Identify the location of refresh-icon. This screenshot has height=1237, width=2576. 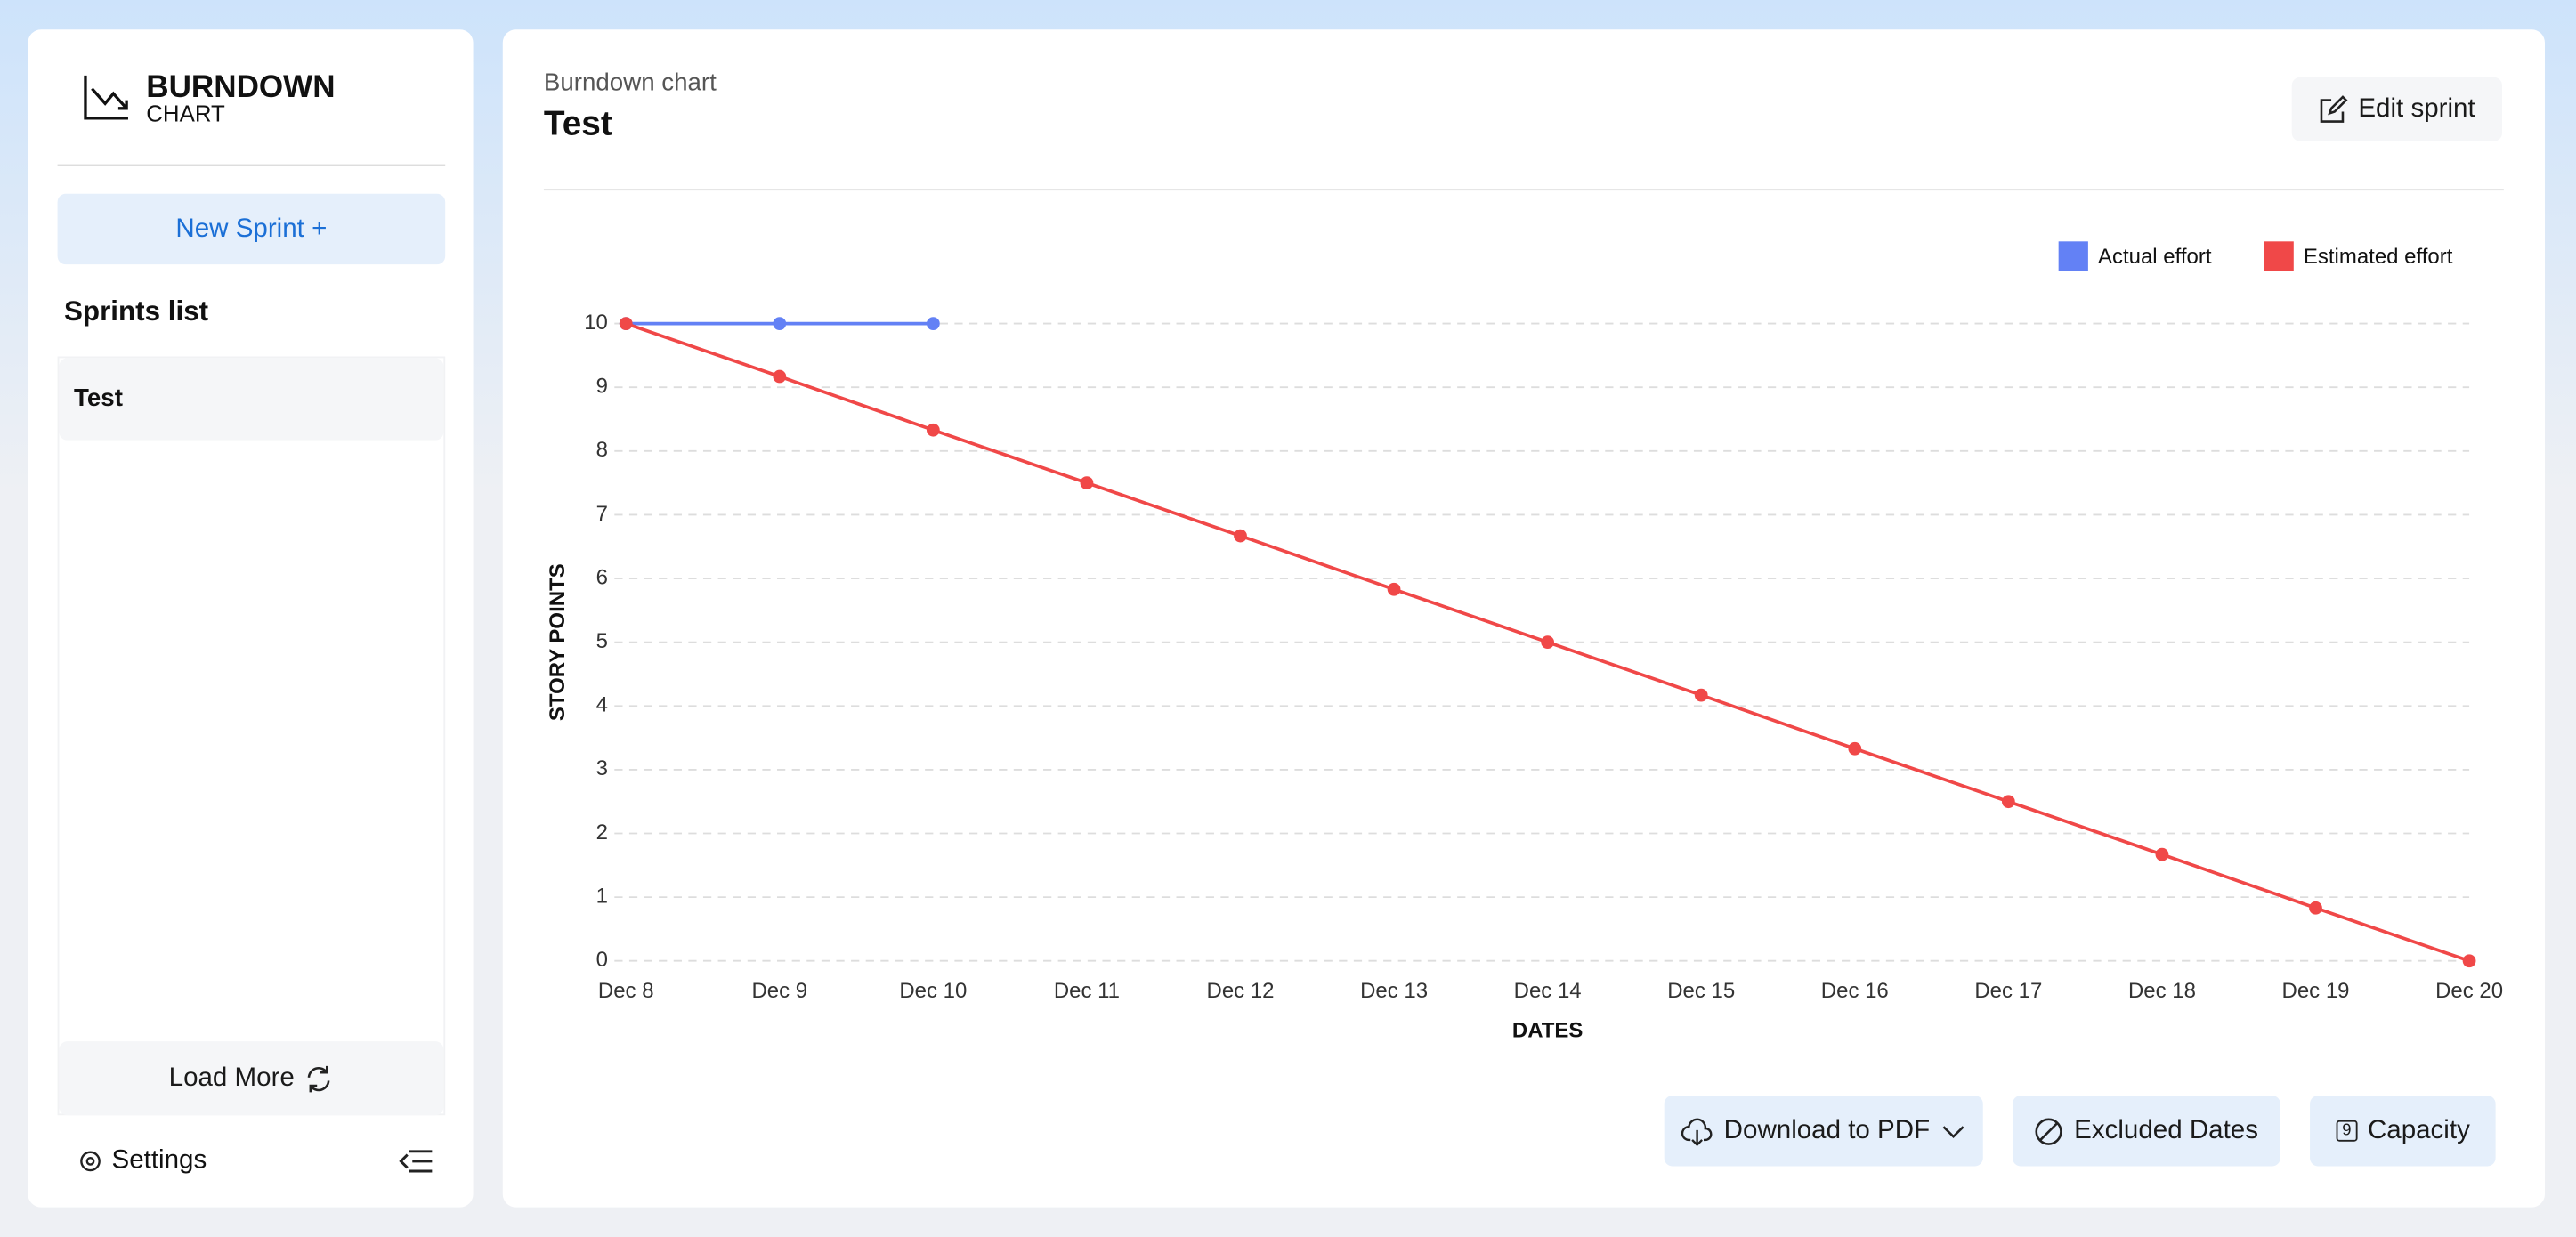
(319, 1078).